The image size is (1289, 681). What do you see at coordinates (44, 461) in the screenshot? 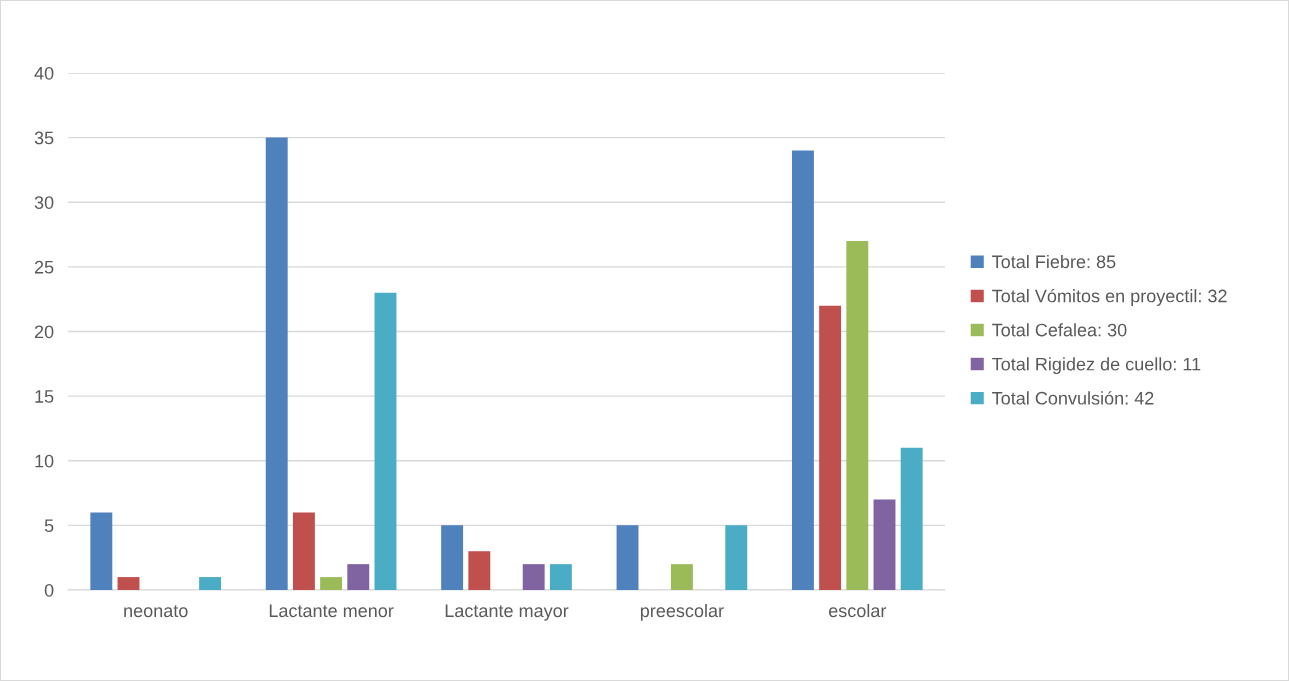
I see `y-tick-label: 10` at bounding box center [44, 461].